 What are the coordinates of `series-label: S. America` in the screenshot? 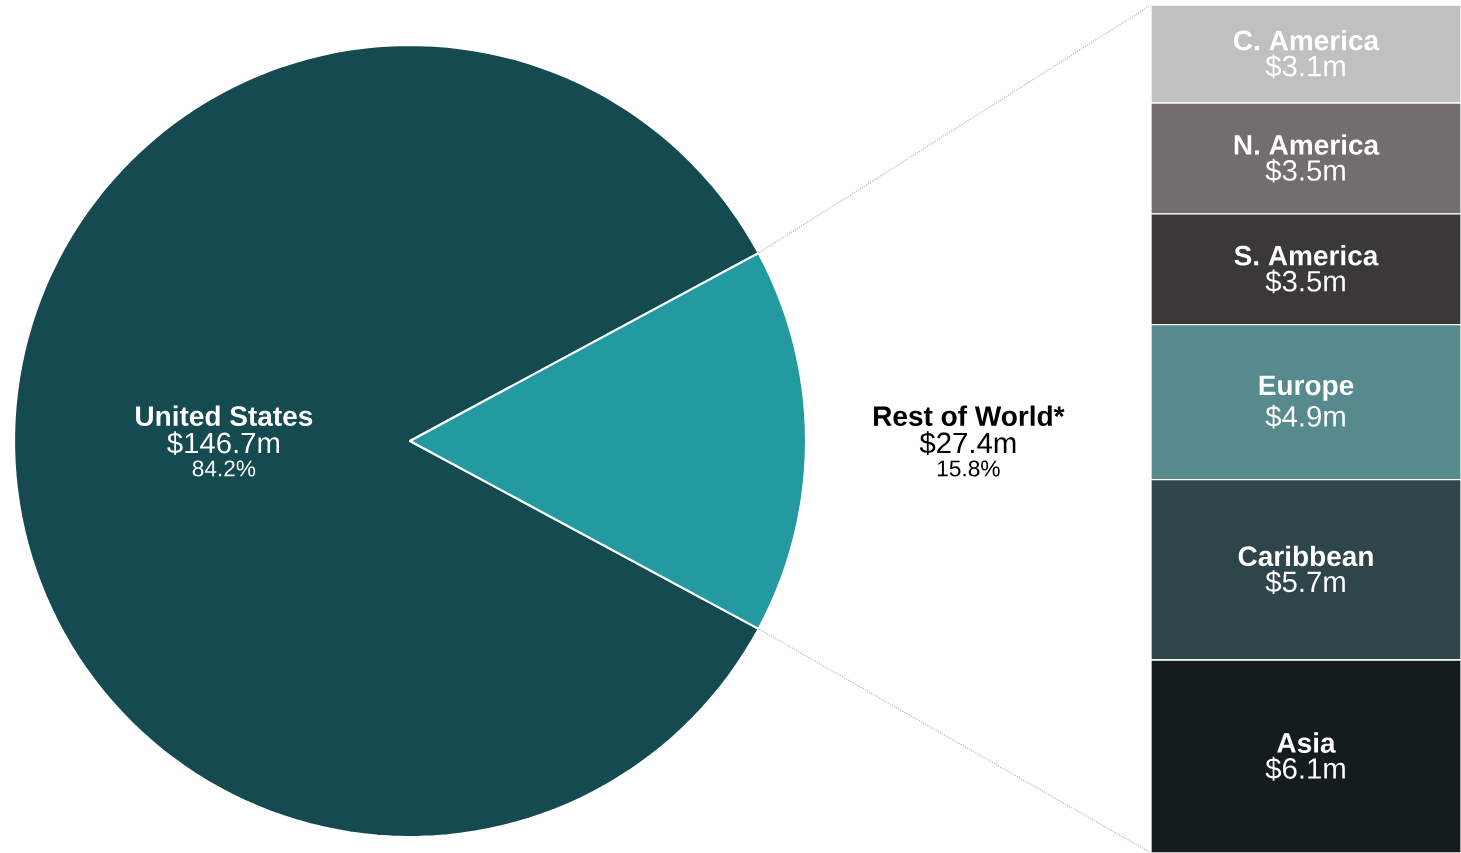 It's located at (1306, 255).